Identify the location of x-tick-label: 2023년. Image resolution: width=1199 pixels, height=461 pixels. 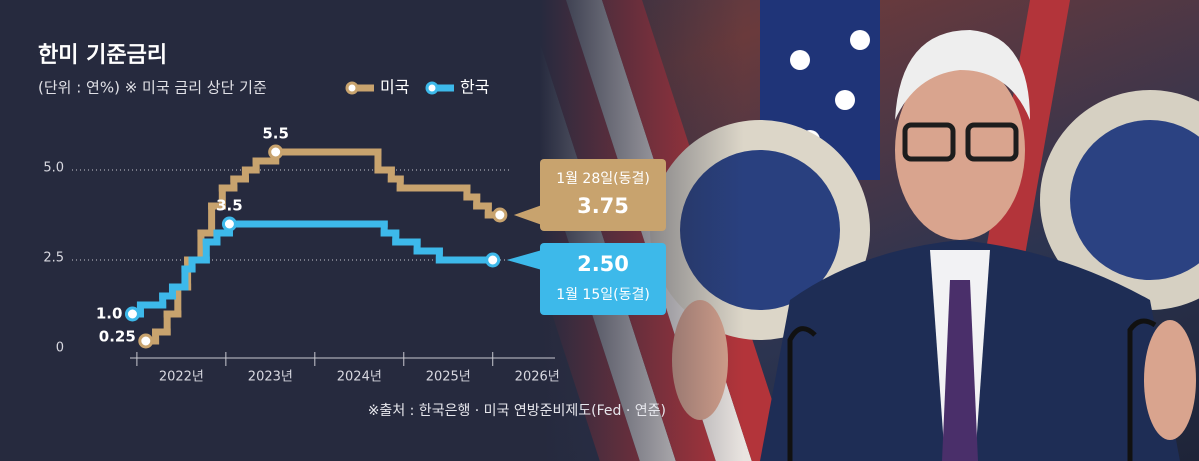
(270, 377).